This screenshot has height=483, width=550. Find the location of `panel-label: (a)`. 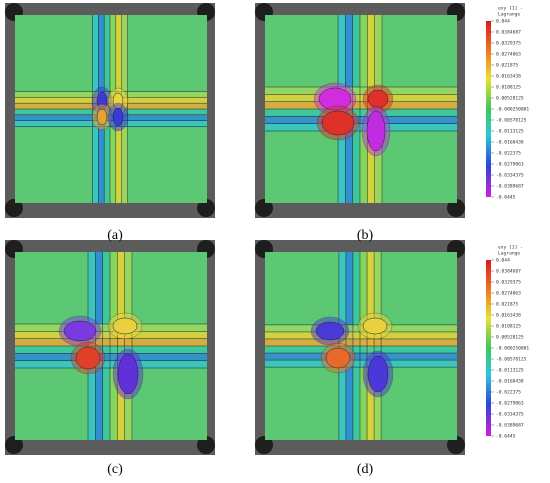

panel-label: (a) is located at coordinates (115, 235).